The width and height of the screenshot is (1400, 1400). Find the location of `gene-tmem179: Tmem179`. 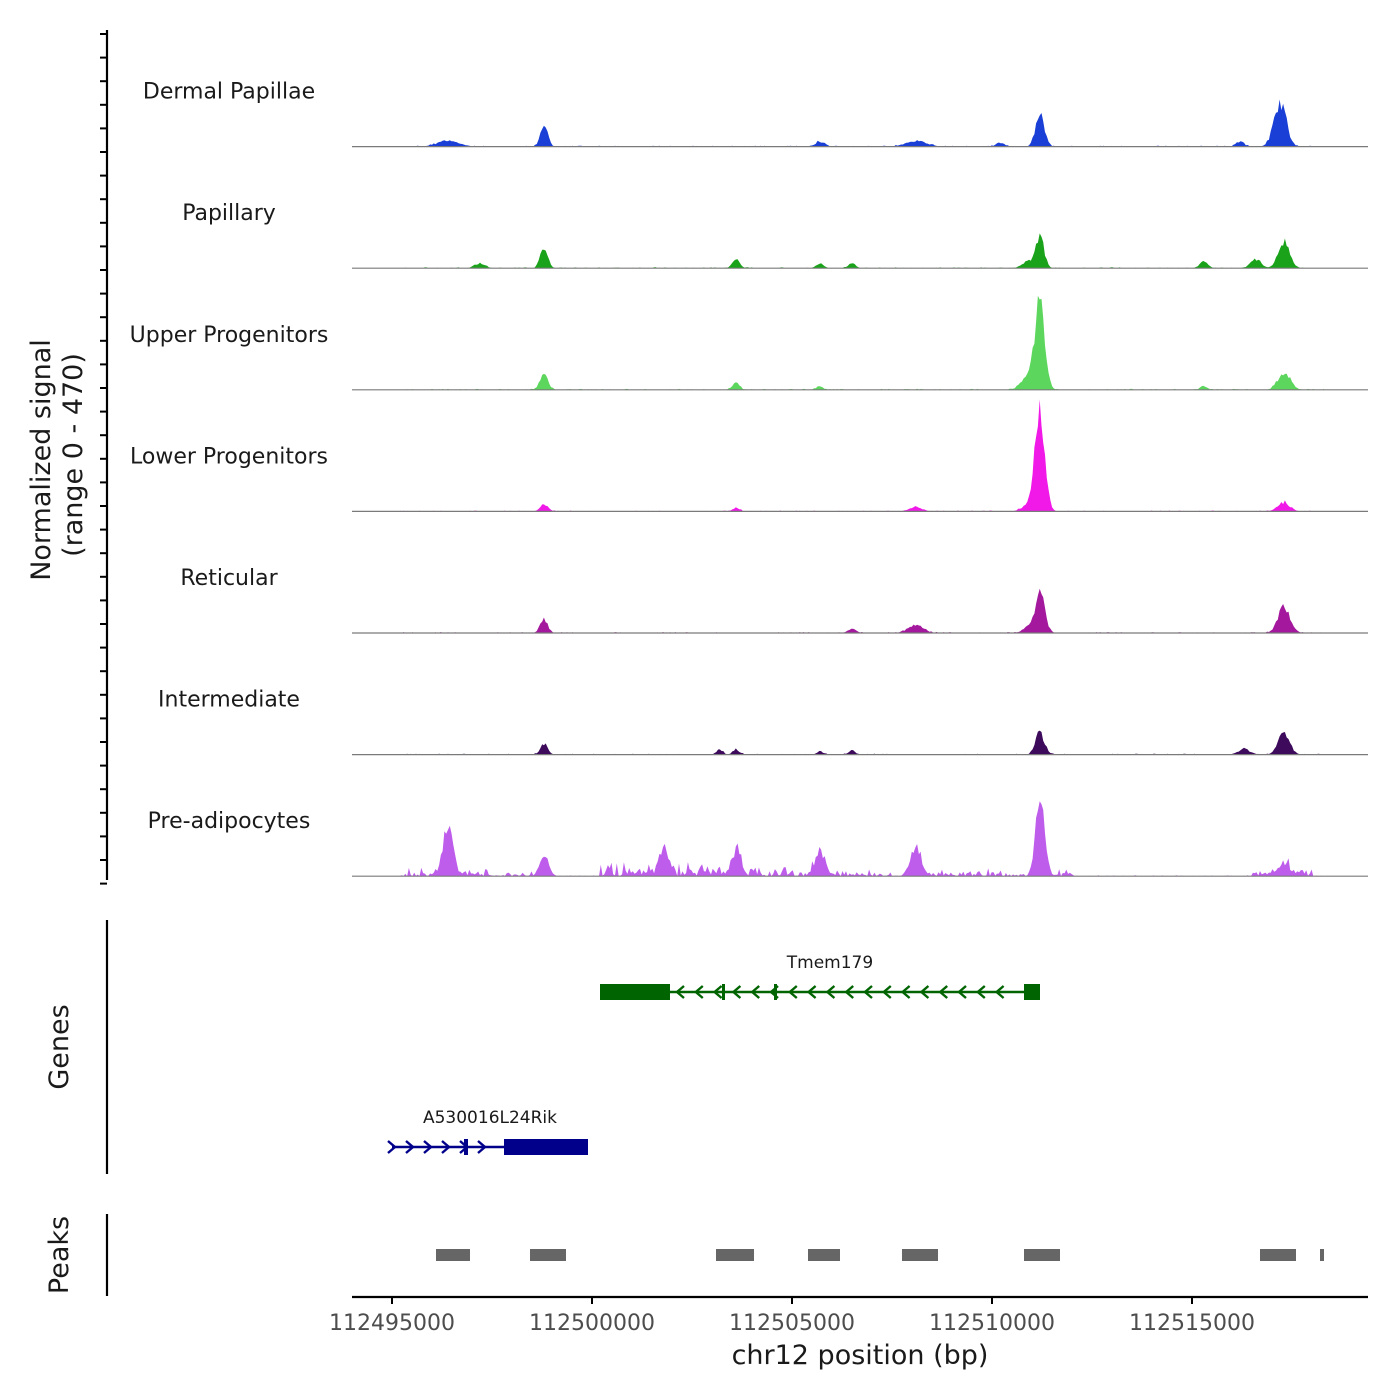

gene-tmem179: Tmem179 is located at coordinates (820, 976).